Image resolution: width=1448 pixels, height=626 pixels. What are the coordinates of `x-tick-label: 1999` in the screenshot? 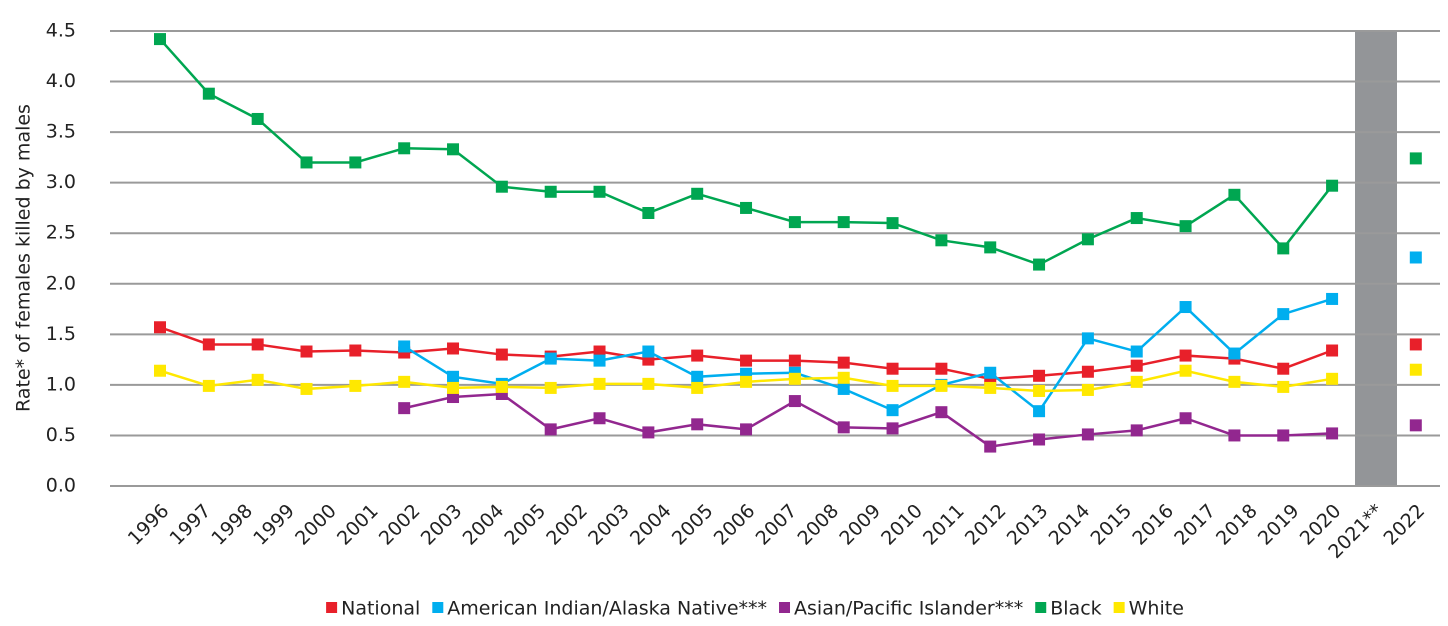 It's located at (274, 525).